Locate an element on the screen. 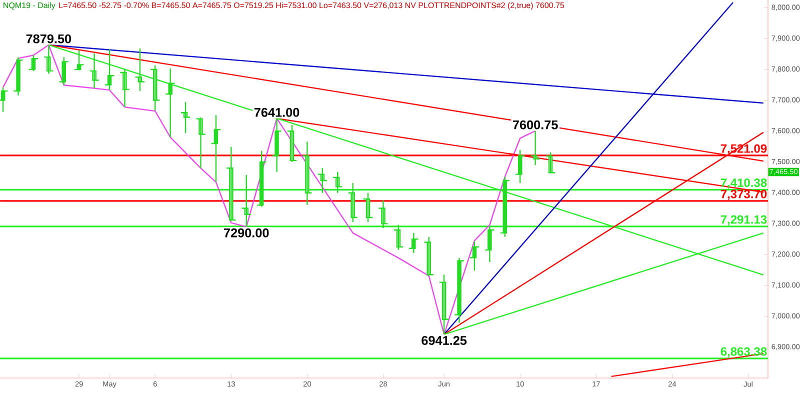 This screenshot has width=800, height=402. annotation: 7290.00 is located at coordinates (246, 233).